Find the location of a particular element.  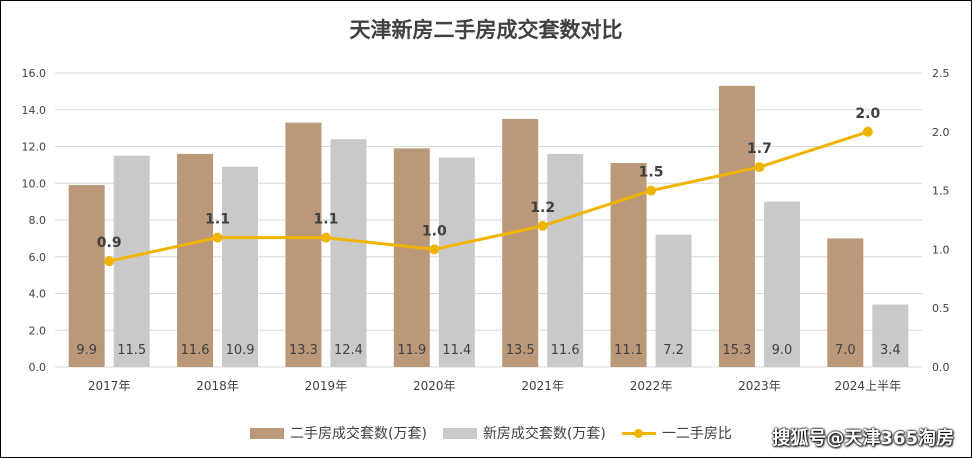

left-axis-tick-label: 8.0 is located at coordinates (38, 220).